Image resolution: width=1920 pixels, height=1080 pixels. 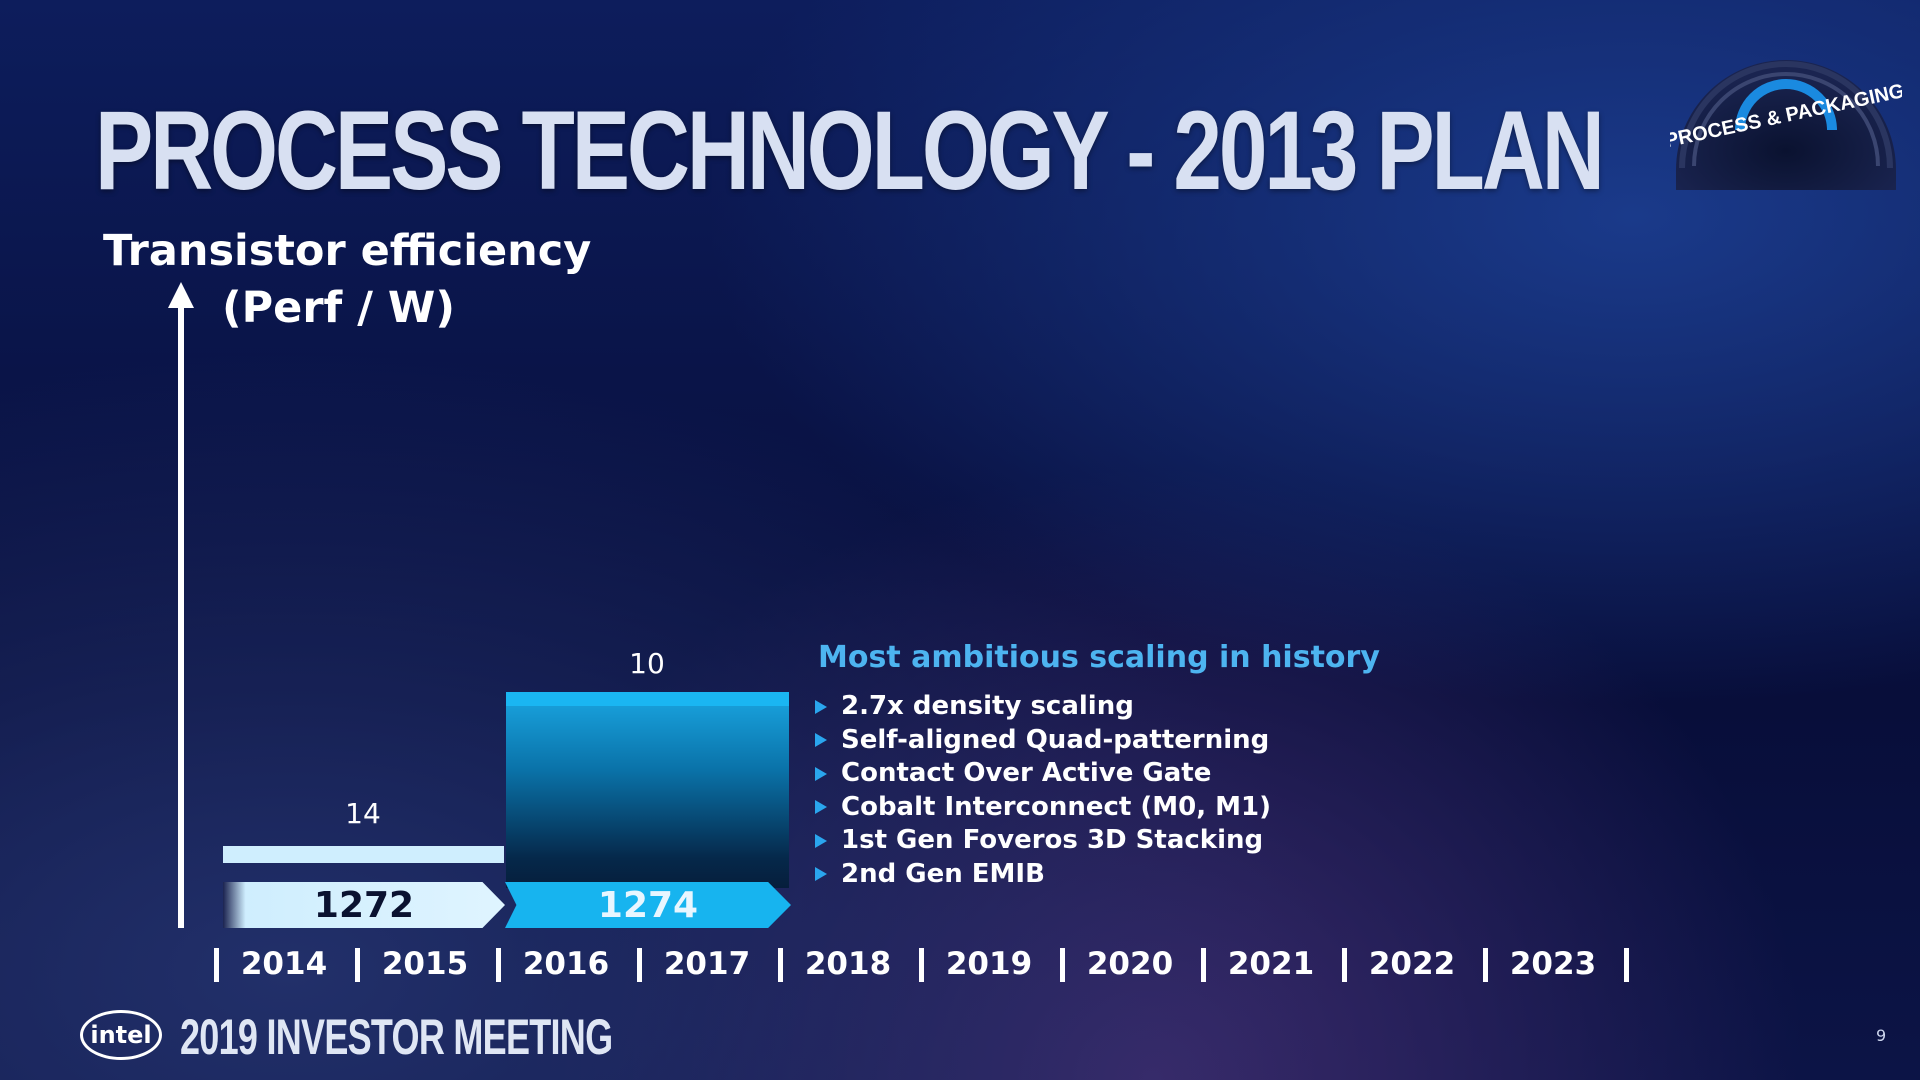 I want to click on event-title: 2019 INVESTOR MEETING, so click(x=396, y=1037).